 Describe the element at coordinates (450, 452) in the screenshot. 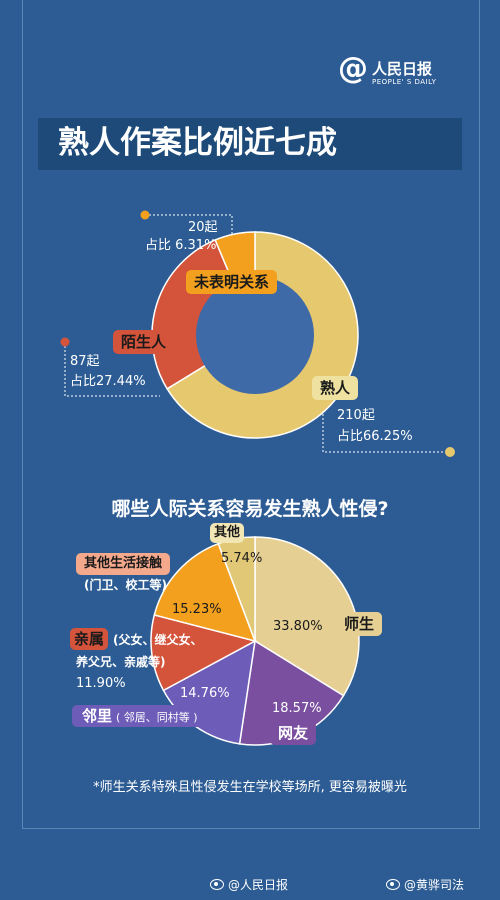

I see `dot-acquaintance` at that location.